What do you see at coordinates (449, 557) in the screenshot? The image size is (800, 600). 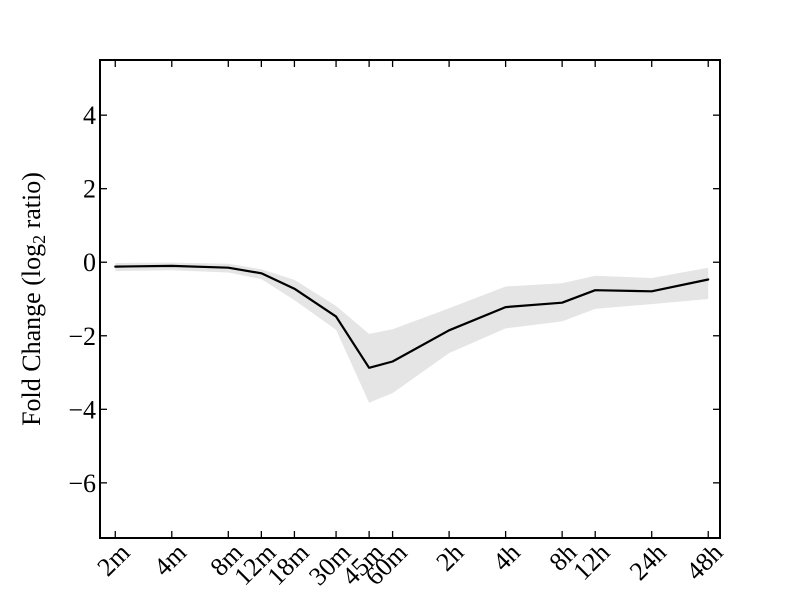 I see `x-tick-label: 2h` at bounding box center [449, 557].